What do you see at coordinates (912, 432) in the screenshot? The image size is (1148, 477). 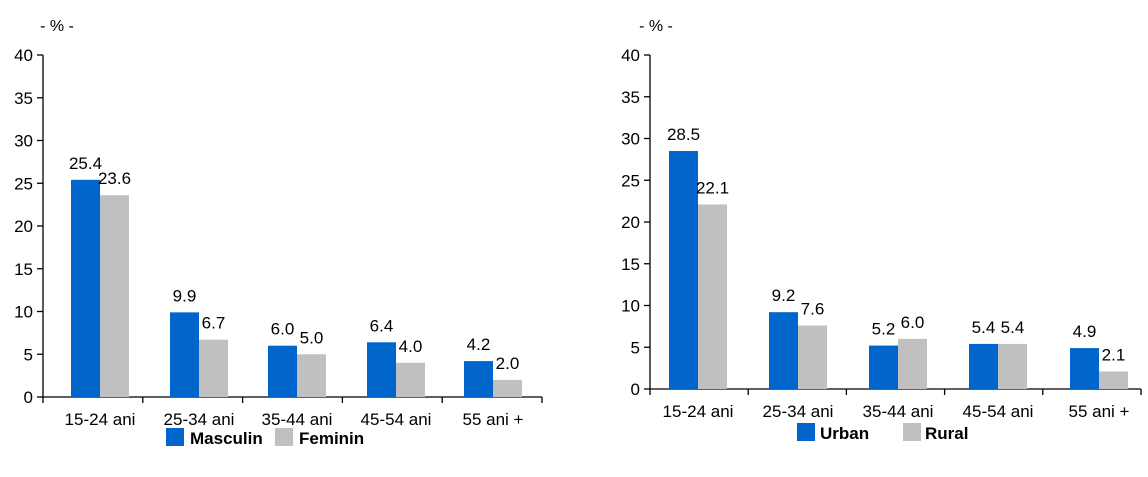 I see `legend-swatch-rural` at bounding box center [912, 432].